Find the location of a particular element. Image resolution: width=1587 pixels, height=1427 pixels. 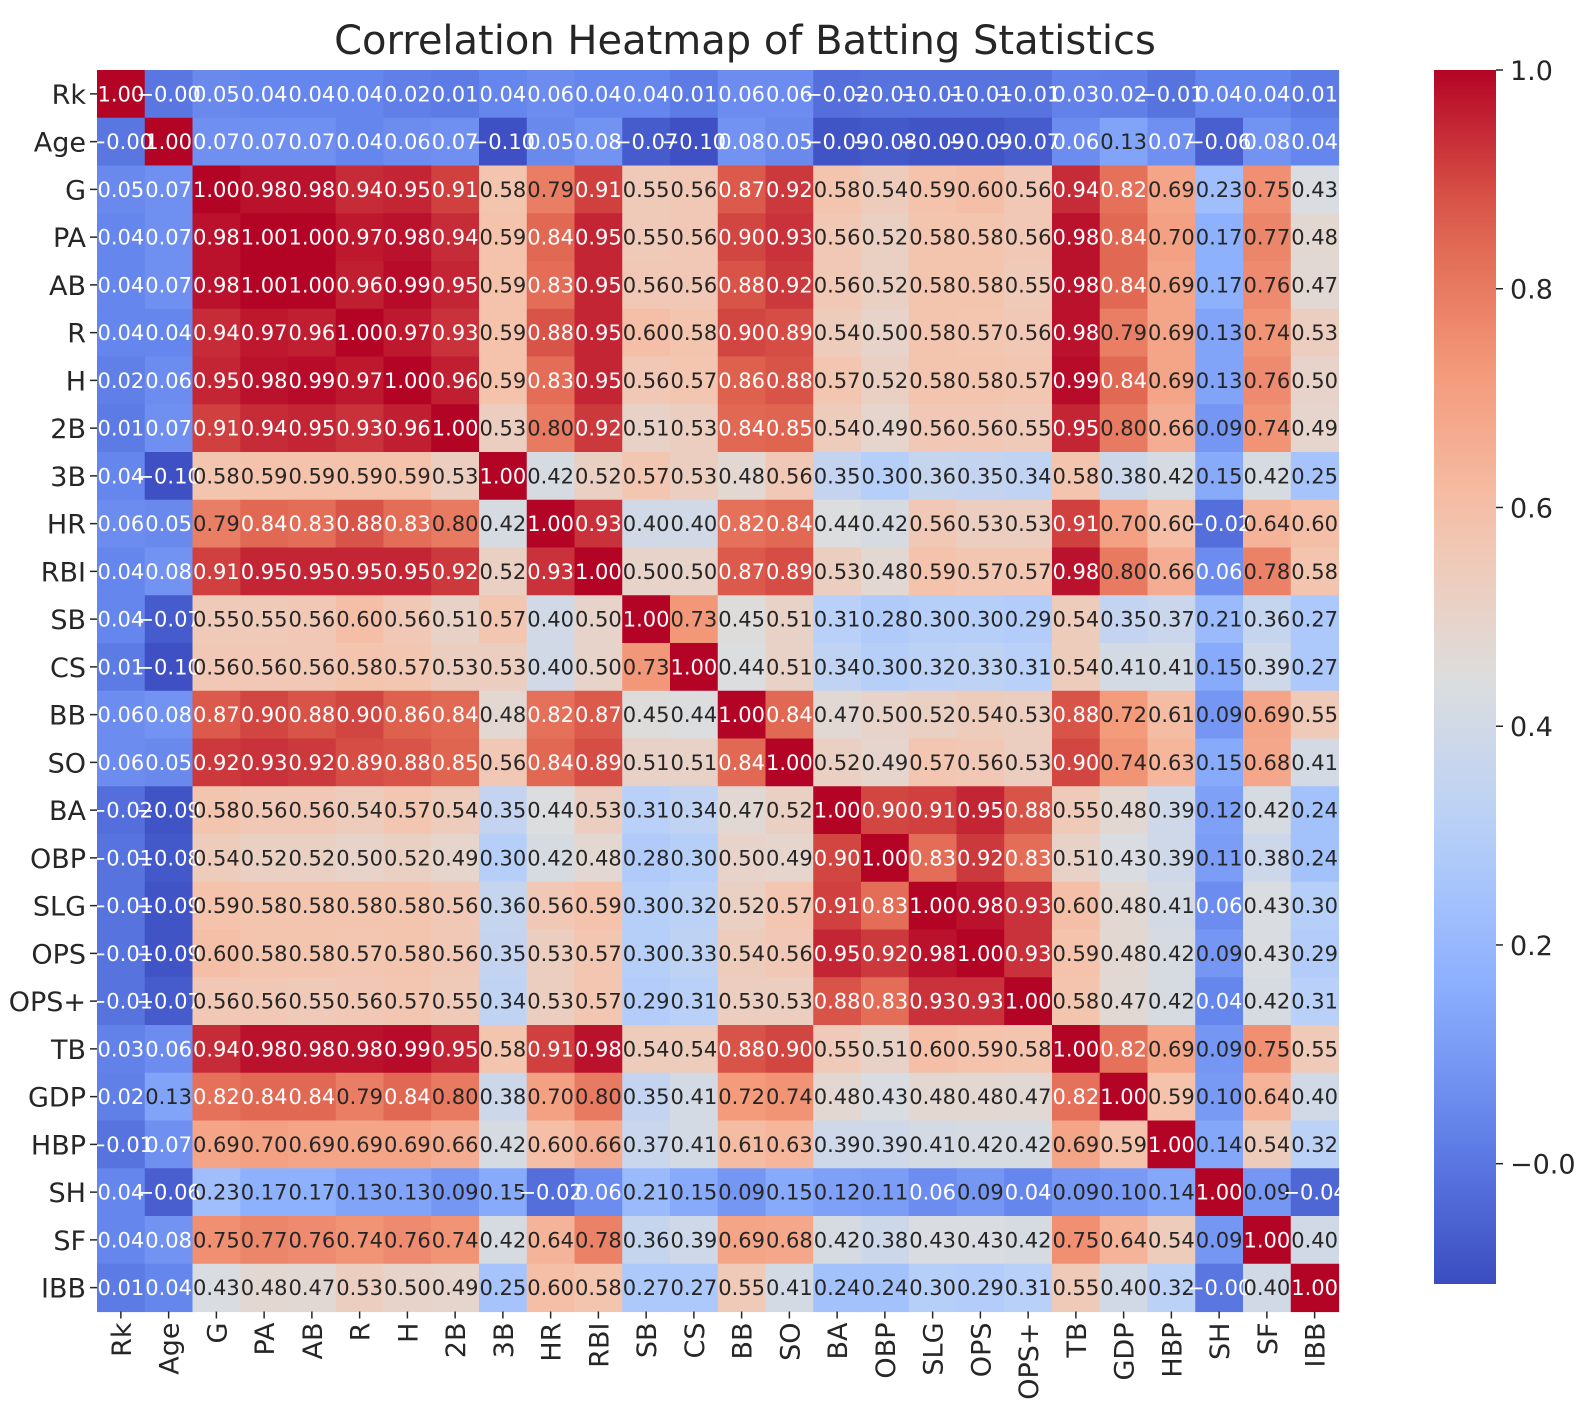

heatmap-cell-HR-R is located at coordinates (360, 524).